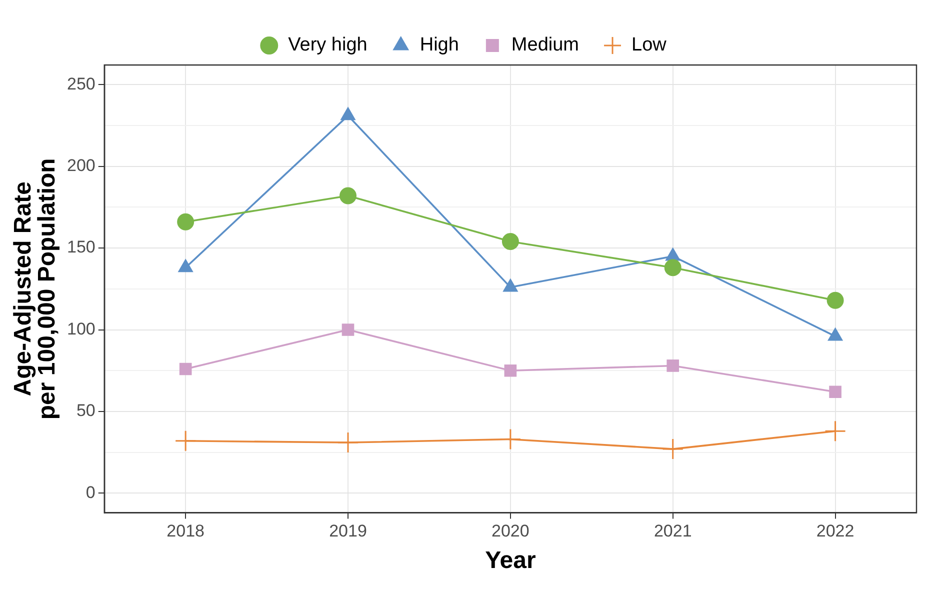 The width and height of the screenshot is (938, 590). What do you see at coordinates (86, 410) in the screenshot?
I see `y-tick-label: 50` at bounding box center [86, 410].